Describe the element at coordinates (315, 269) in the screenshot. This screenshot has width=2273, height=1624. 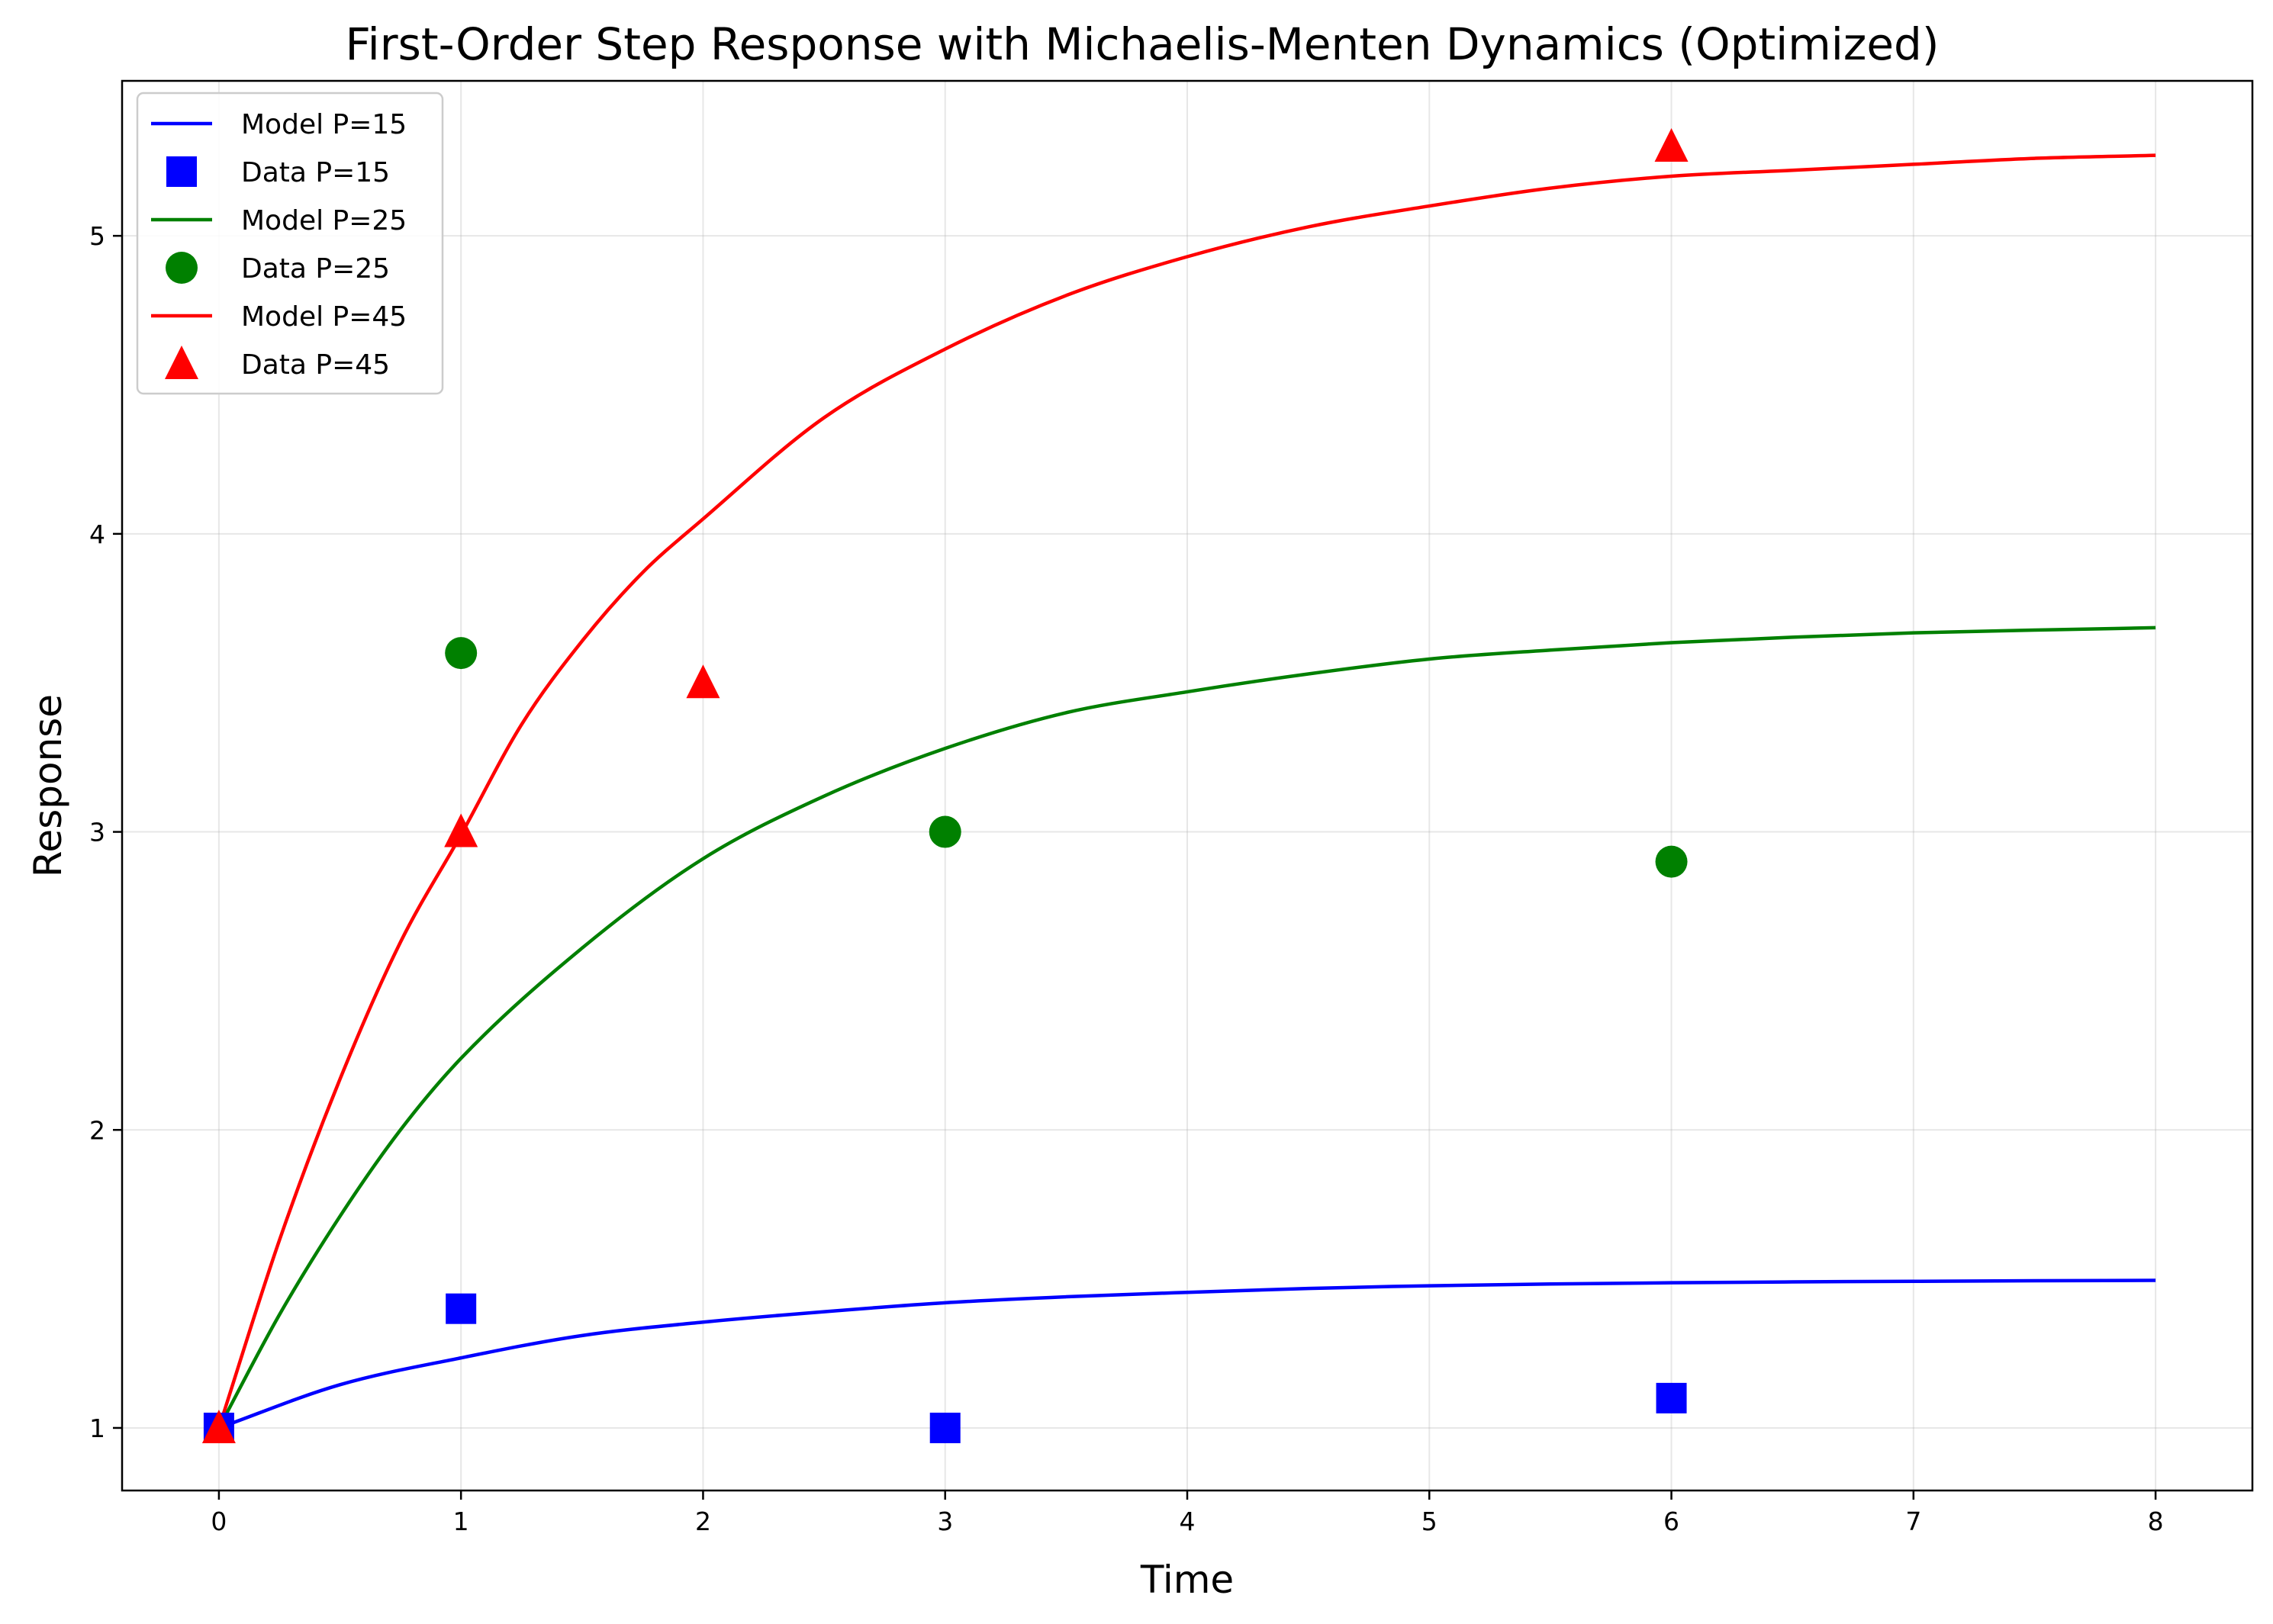
I see `legend-label-data-p-25: Data P=25` at that location.